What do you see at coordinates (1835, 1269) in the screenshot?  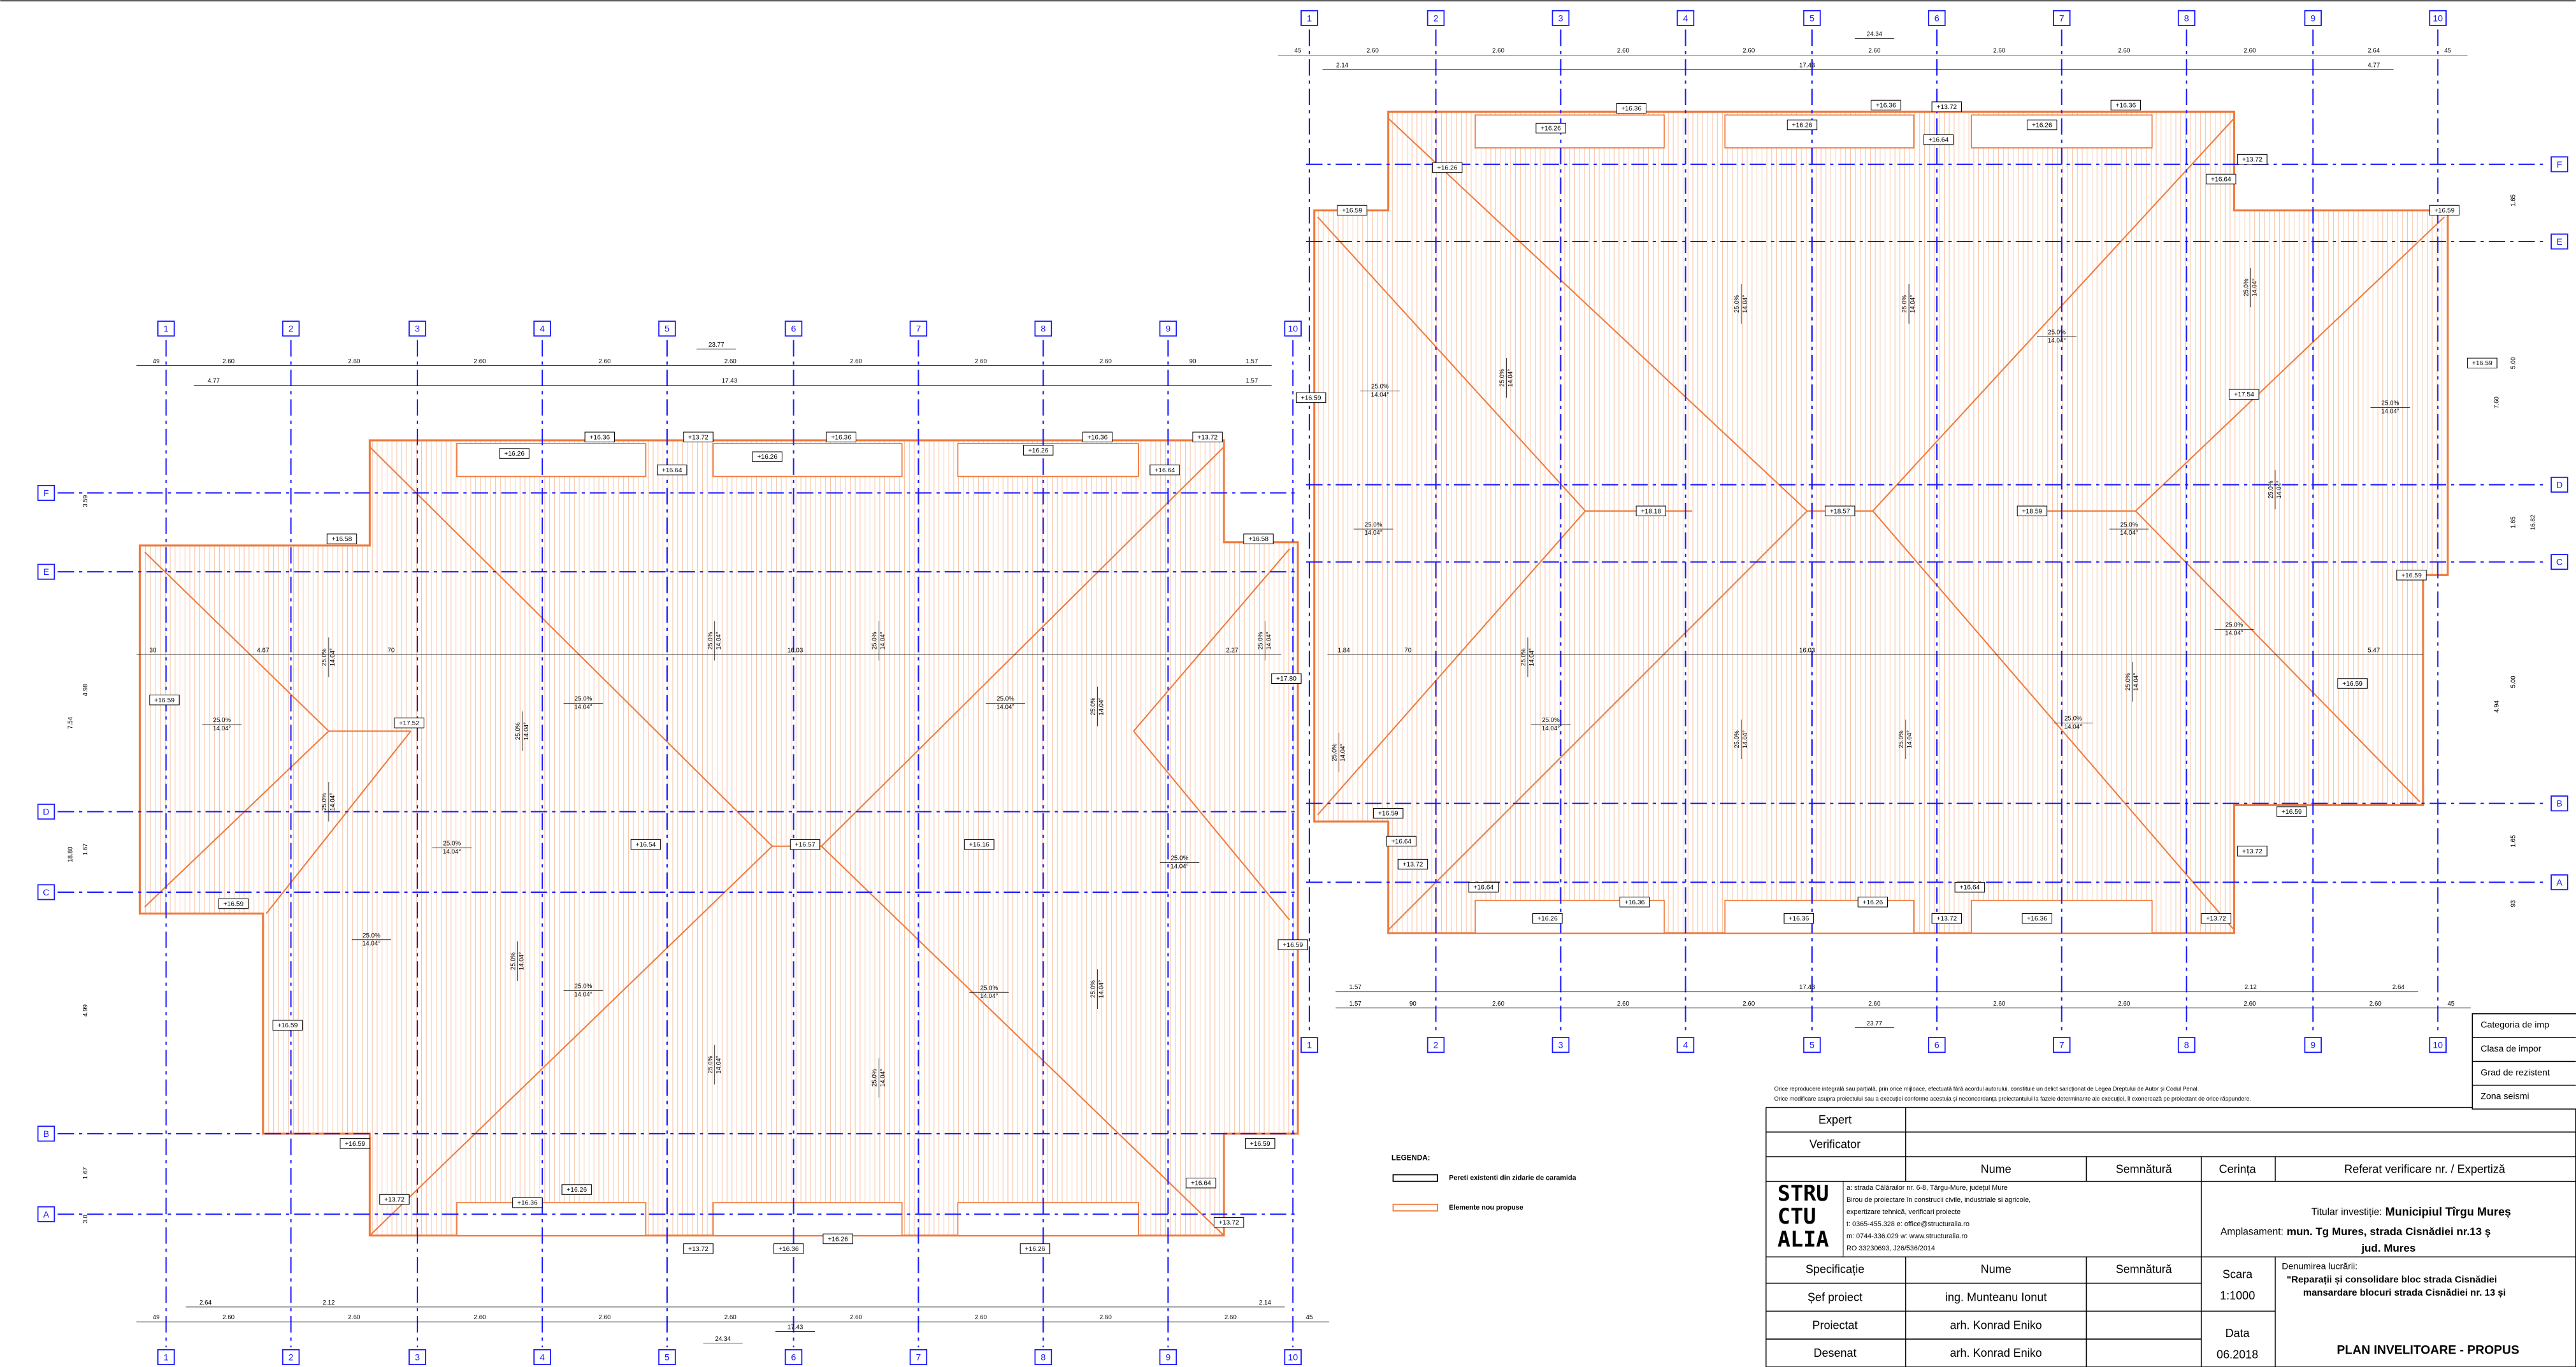 I see `table-header: Specificație` at bounding box center [1835, 1269].